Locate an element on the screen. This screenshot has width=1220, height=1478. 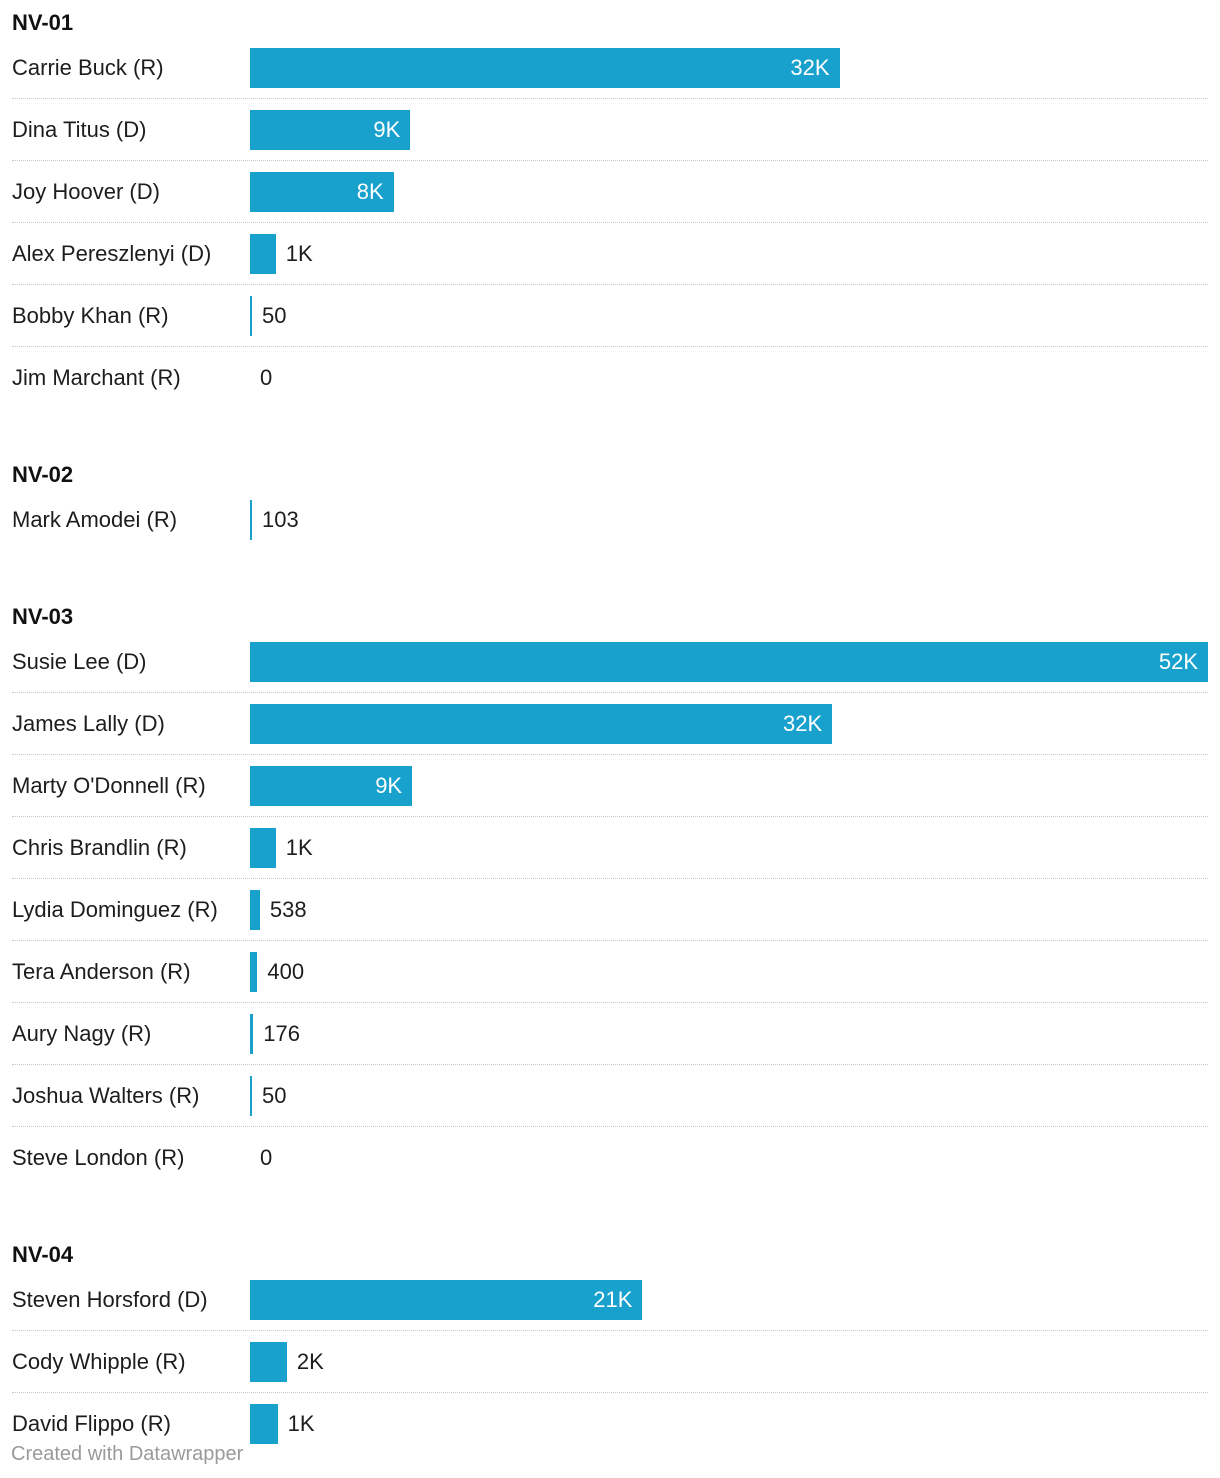
footer-credit: Created with Datawrapper is located at coordinates (127, 1454).